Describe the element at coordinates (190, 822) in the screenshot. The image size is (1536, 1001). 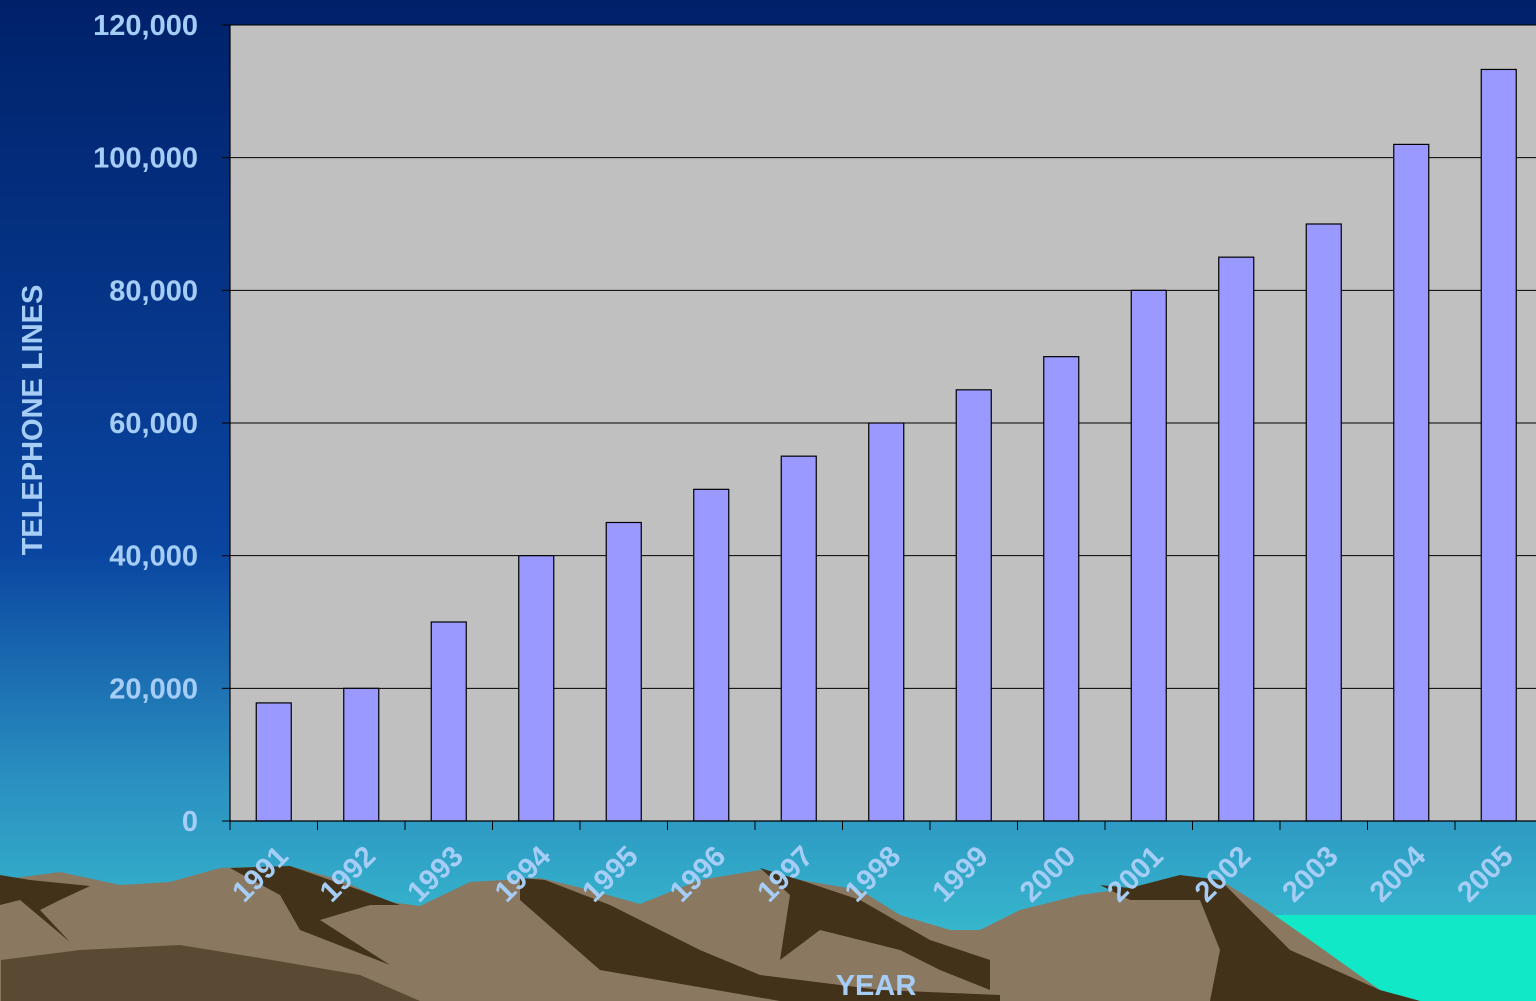
I see `y-tick-label: 0` at that location.